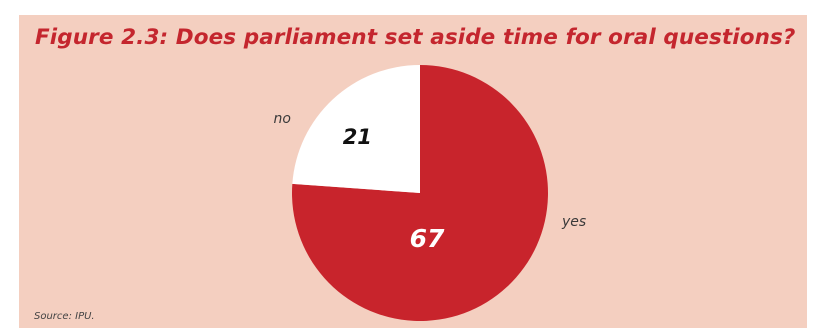 This screenshot has width=827, height=334. What do you see at coordinates (357, 137) in the screenshot?
I see `pie-value-label-no: 21` at bounding box center [357, 137].